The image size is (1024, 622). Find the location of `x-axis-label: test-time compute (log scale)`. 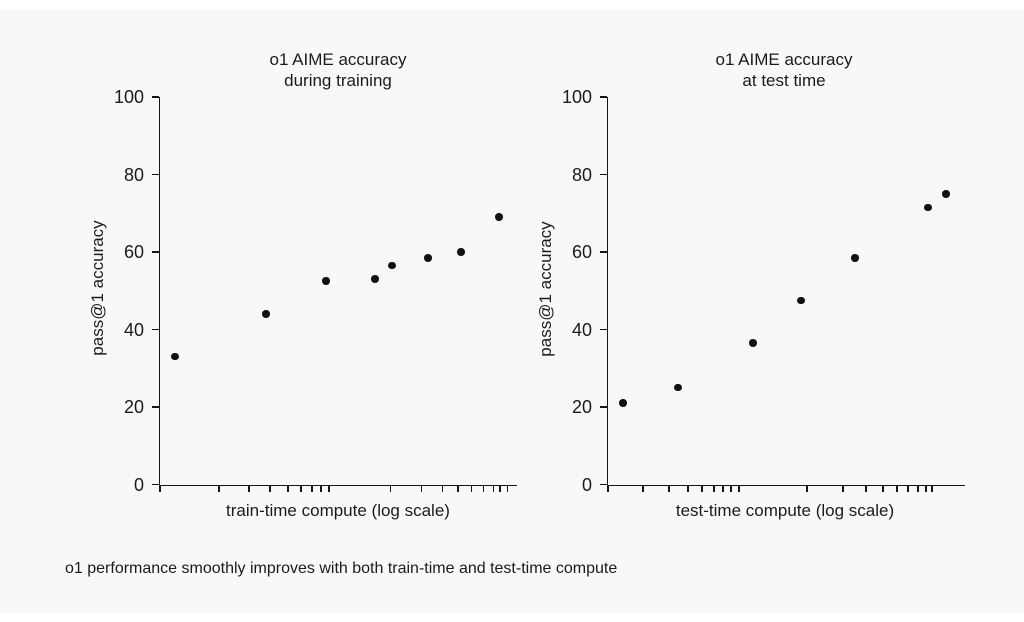

x-axis-label: test-time compute (log scale) is located at coordinates (785, 510).